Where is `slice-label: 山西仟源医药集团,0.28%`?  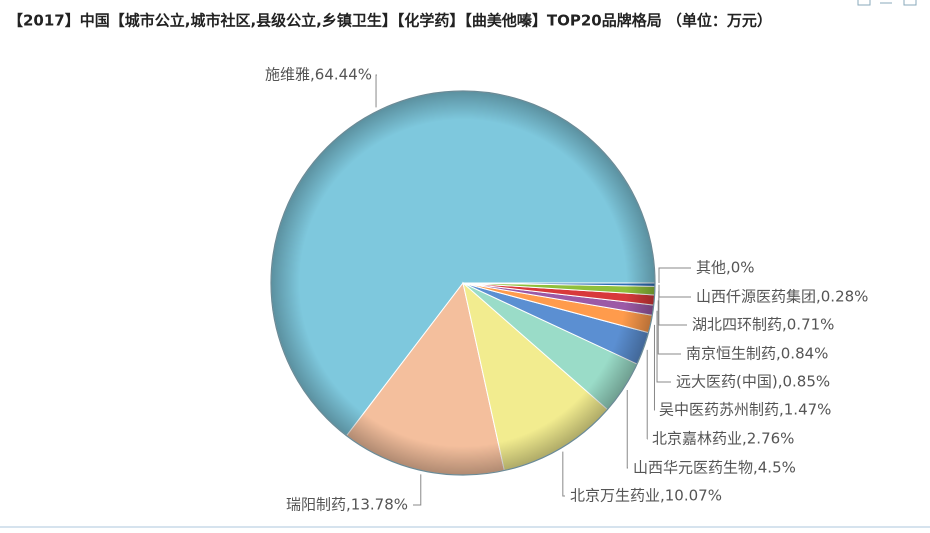 slice-label: 山西仟源医药集团,0.28% is located at coordinates (782, 297).